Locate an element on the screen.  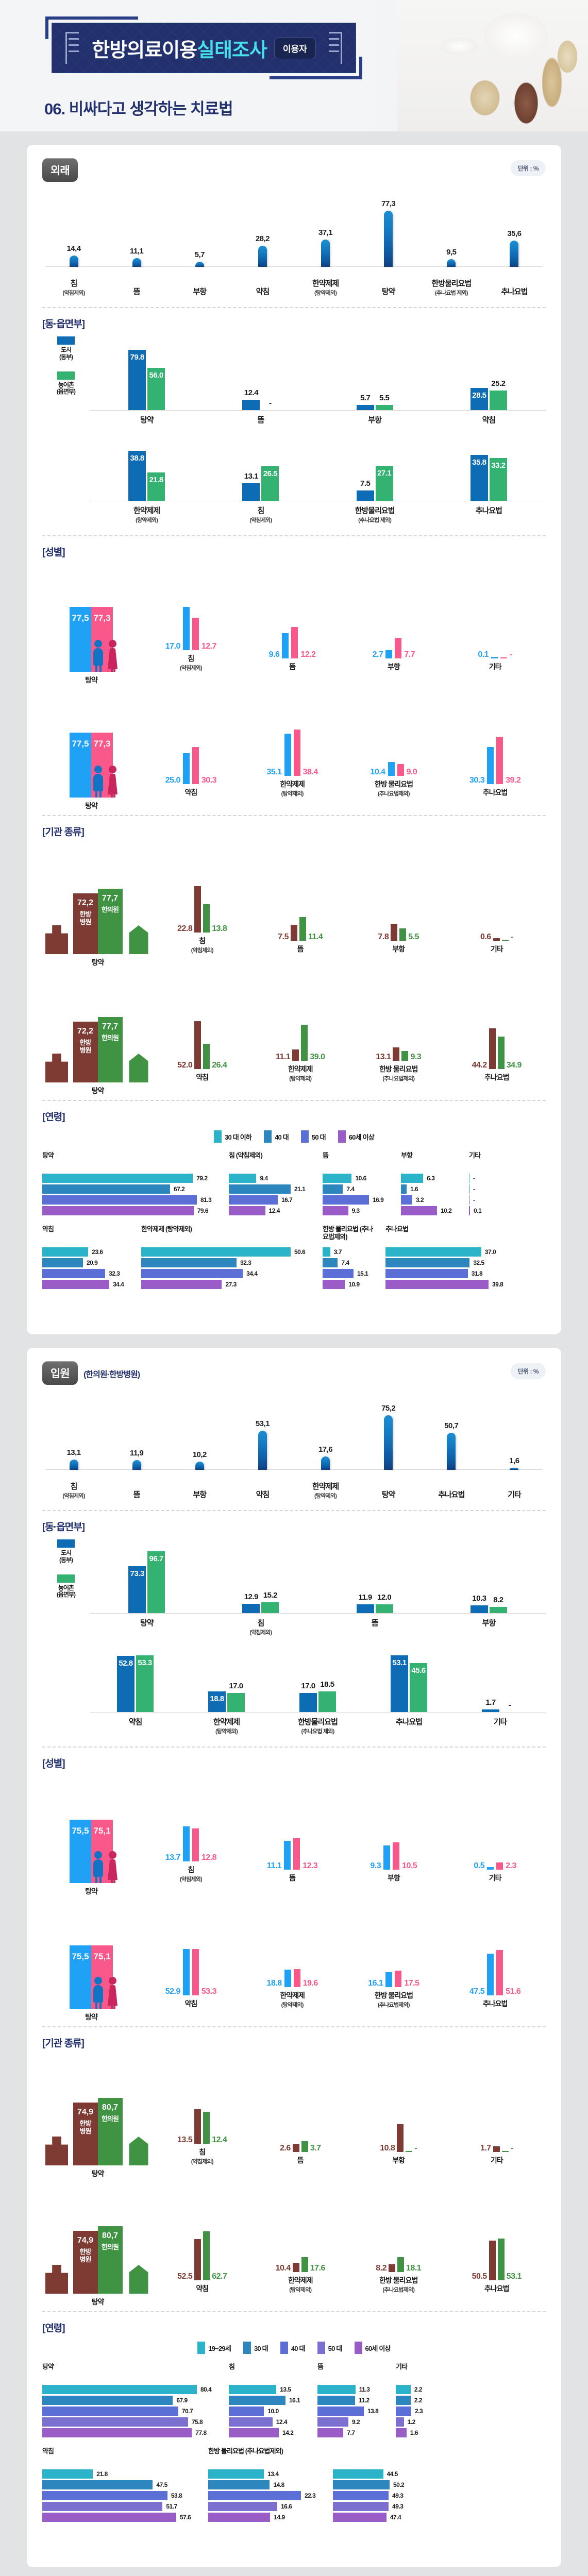
age-bar-list: 10.6 7.4 16.9 9.3 is located at coordinates (358, 1195).